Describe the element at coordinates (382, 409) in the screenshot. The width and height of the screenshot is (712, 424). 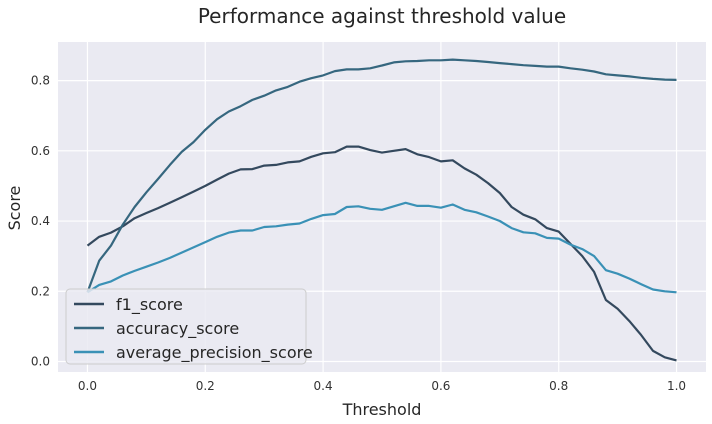
I see `x-axis-label: Threshold` at that location.